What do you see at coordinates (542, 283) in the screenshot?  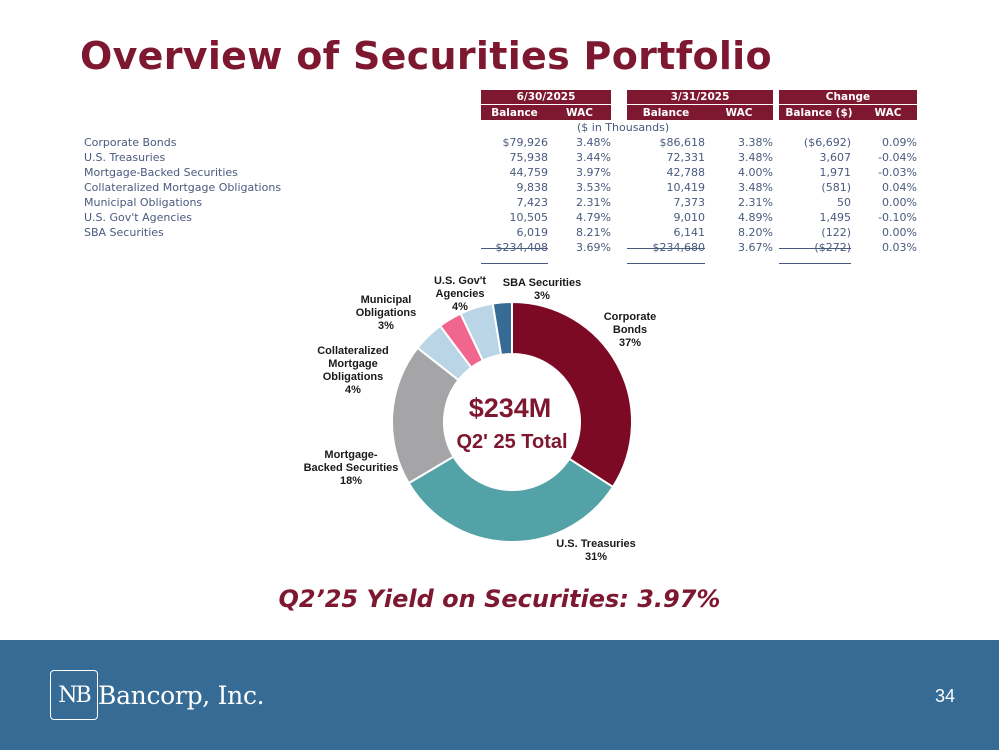 I see `slice-label: SBA Securities` at bounding box center [542, 283].